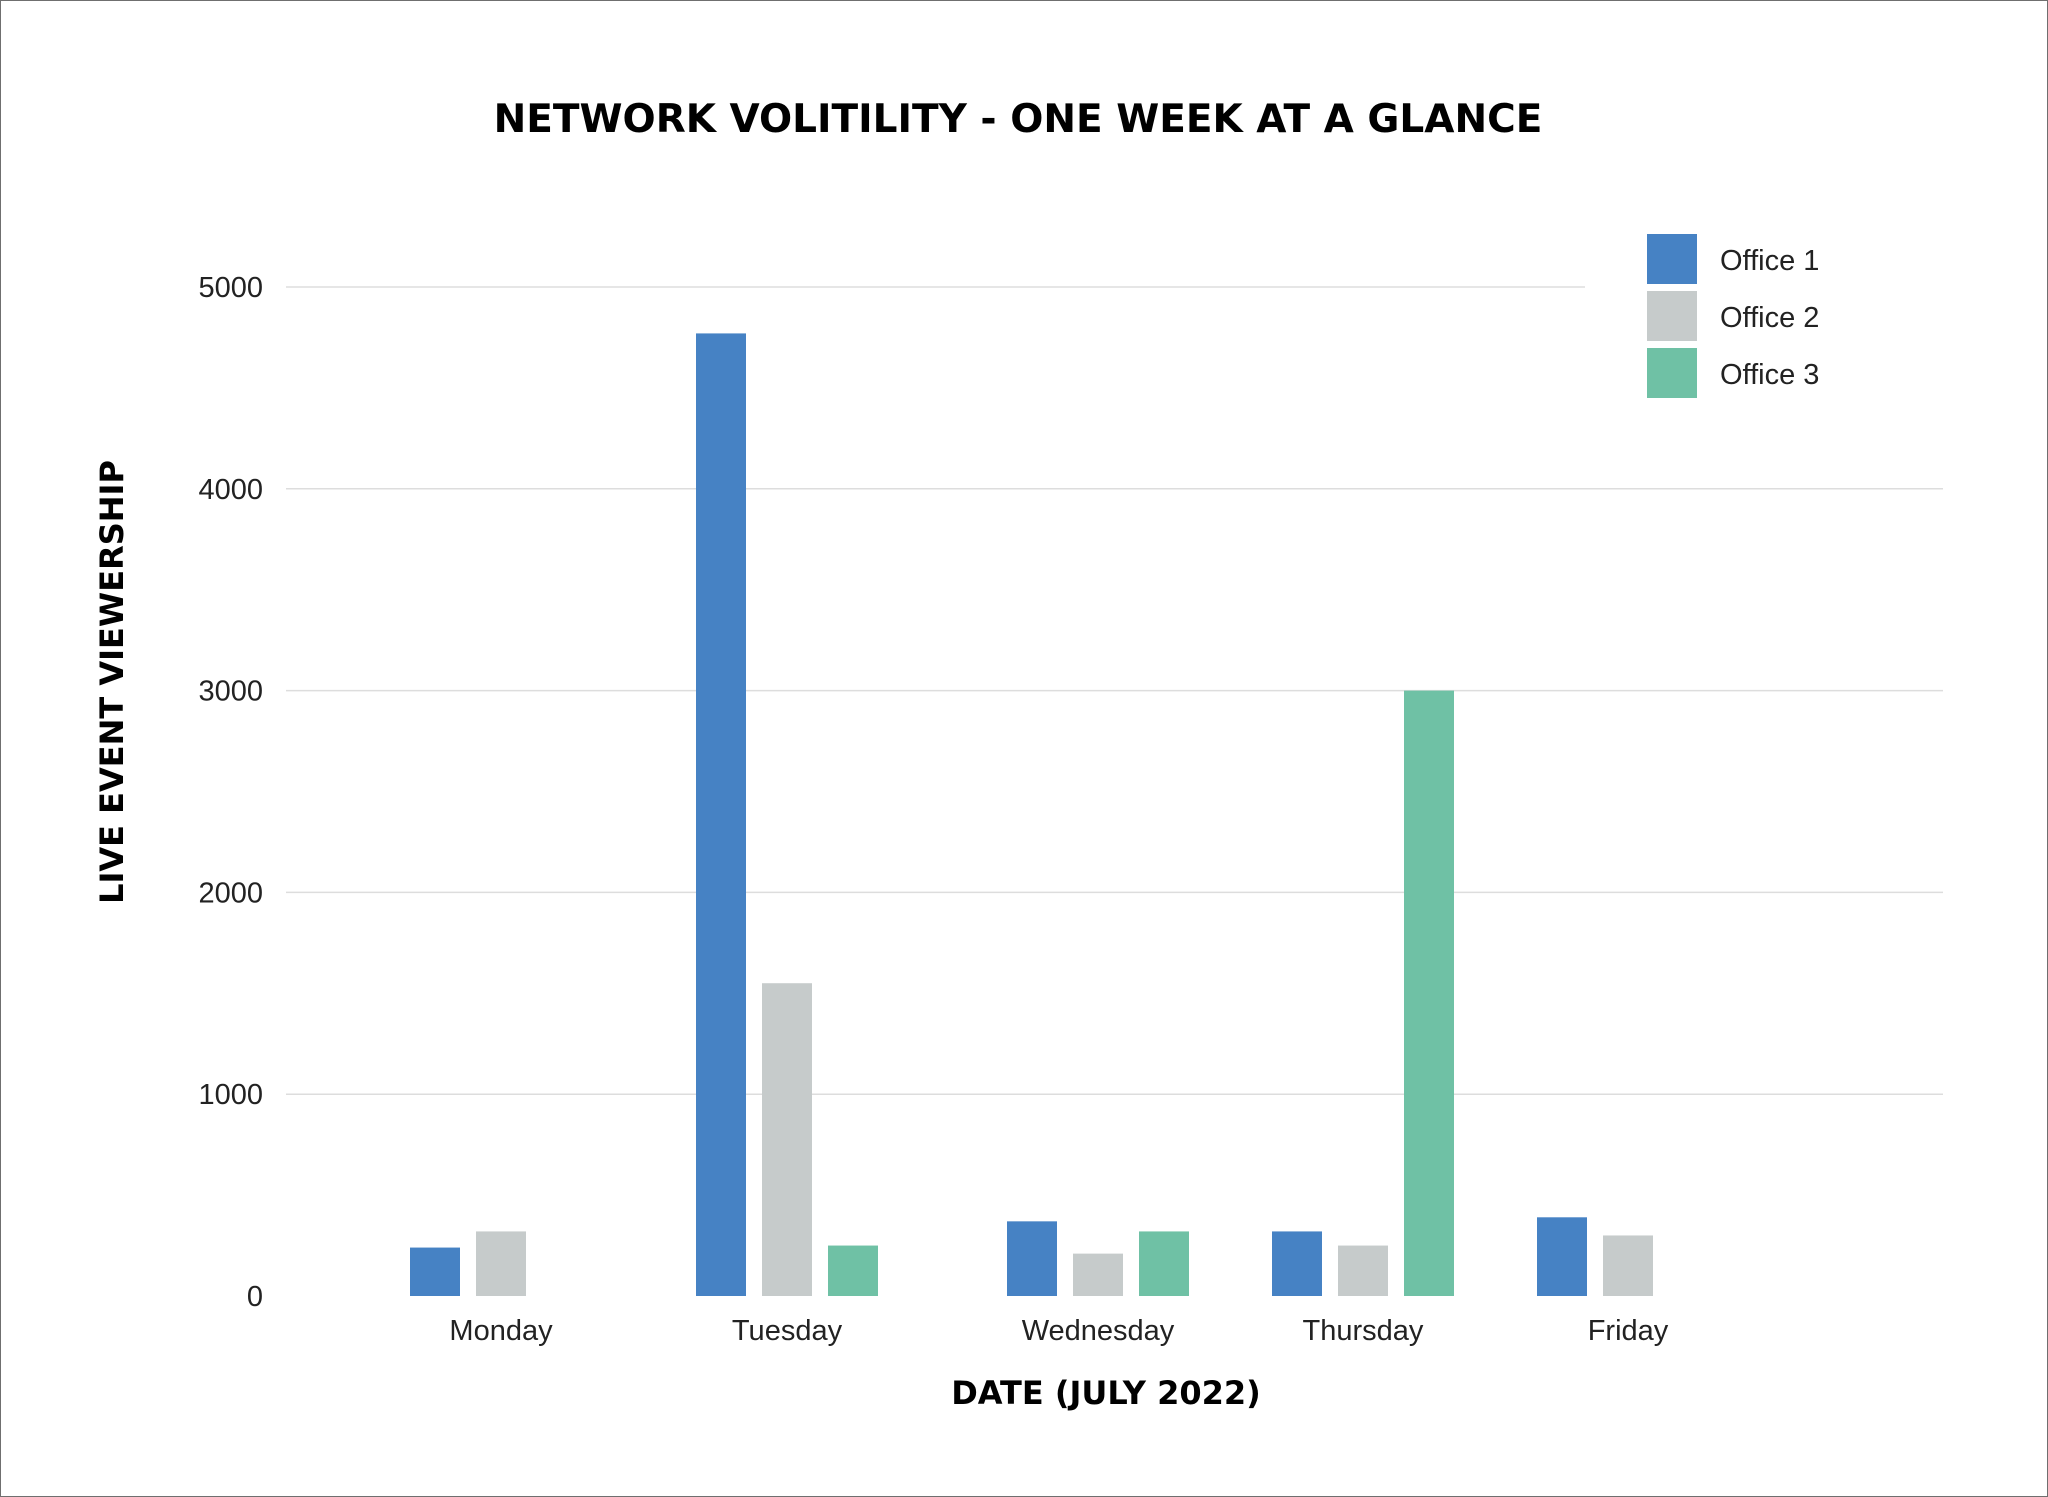  I want to click on y-axis-title: LIVE EVENT VIEWERSHIP, so click(112, 682).